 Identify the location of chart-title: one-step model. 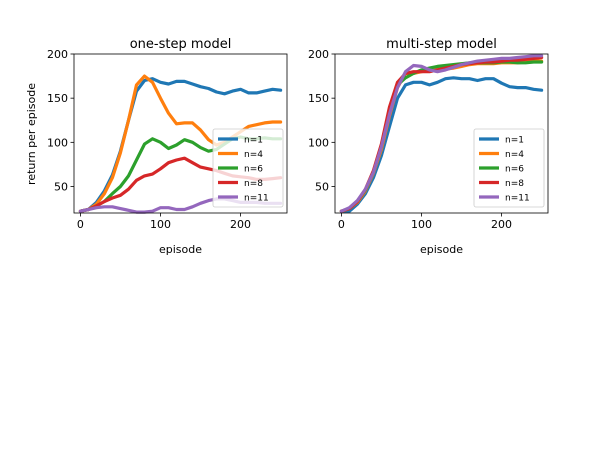
(181, 44).